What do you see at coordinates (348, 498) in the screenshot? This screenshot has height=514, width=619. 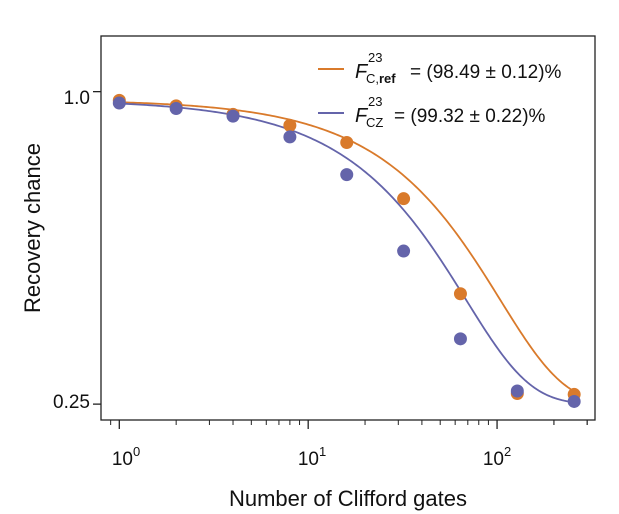 I see `x-axis-title: Number of Clifford gates` at bounding box center [348, 498].